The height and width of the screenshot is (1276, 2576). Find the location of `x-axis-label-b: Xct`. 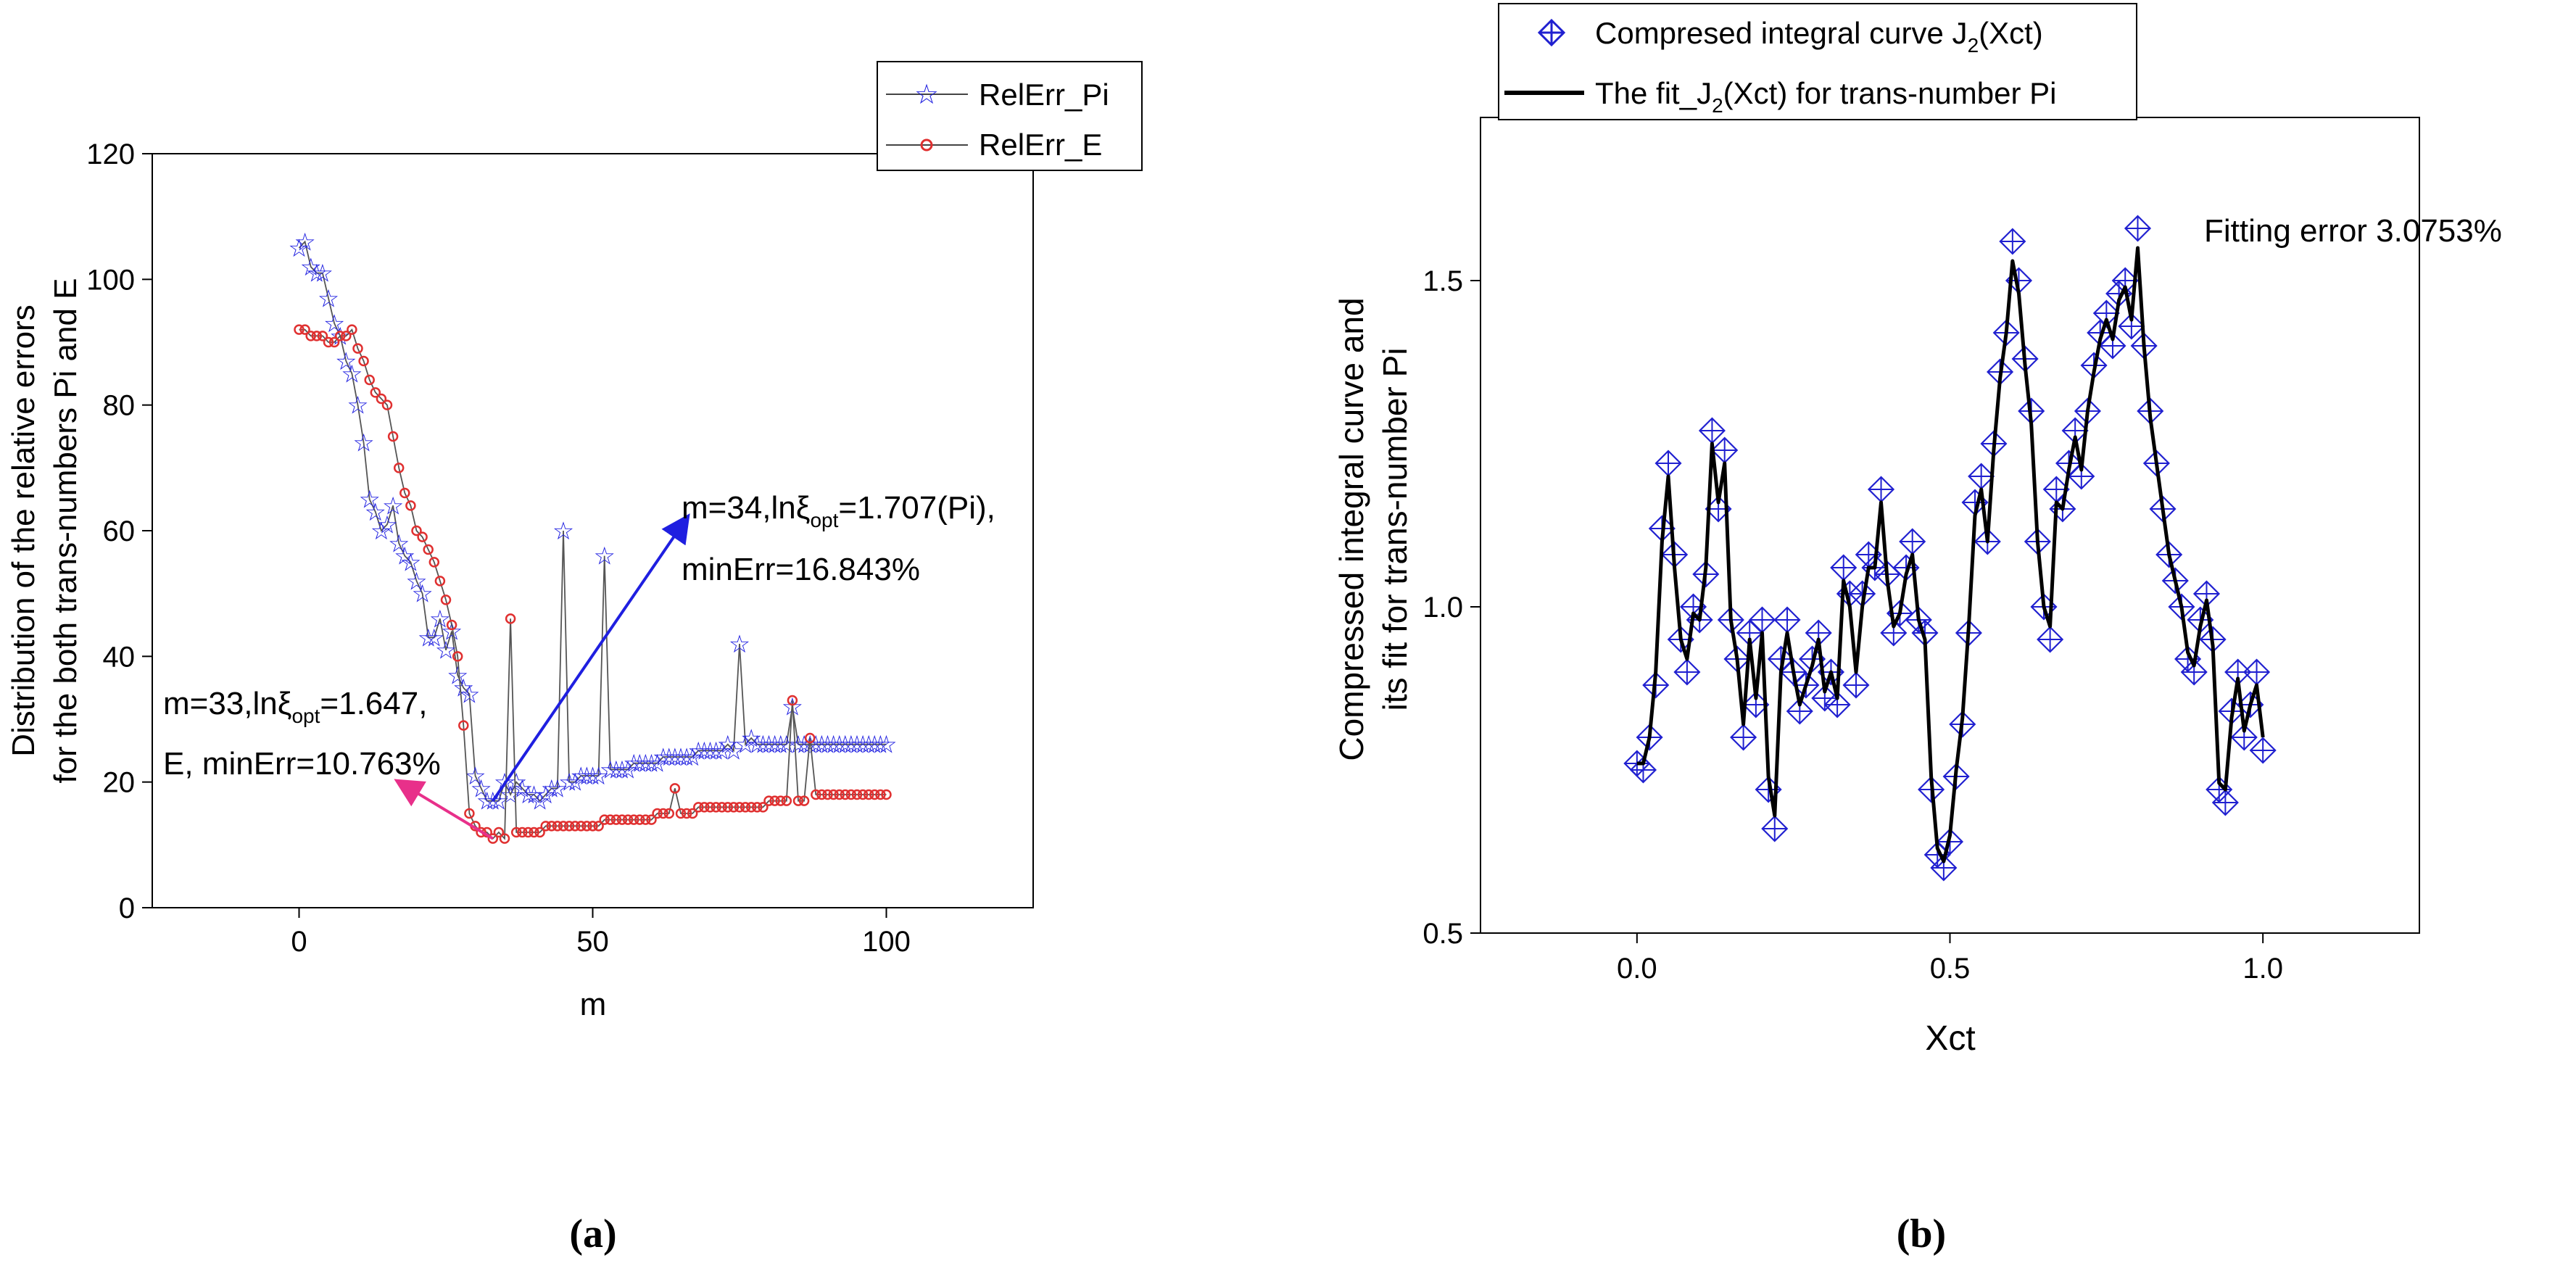

x-axis-label-b: Xct is located at coordinates (1950, 1038).